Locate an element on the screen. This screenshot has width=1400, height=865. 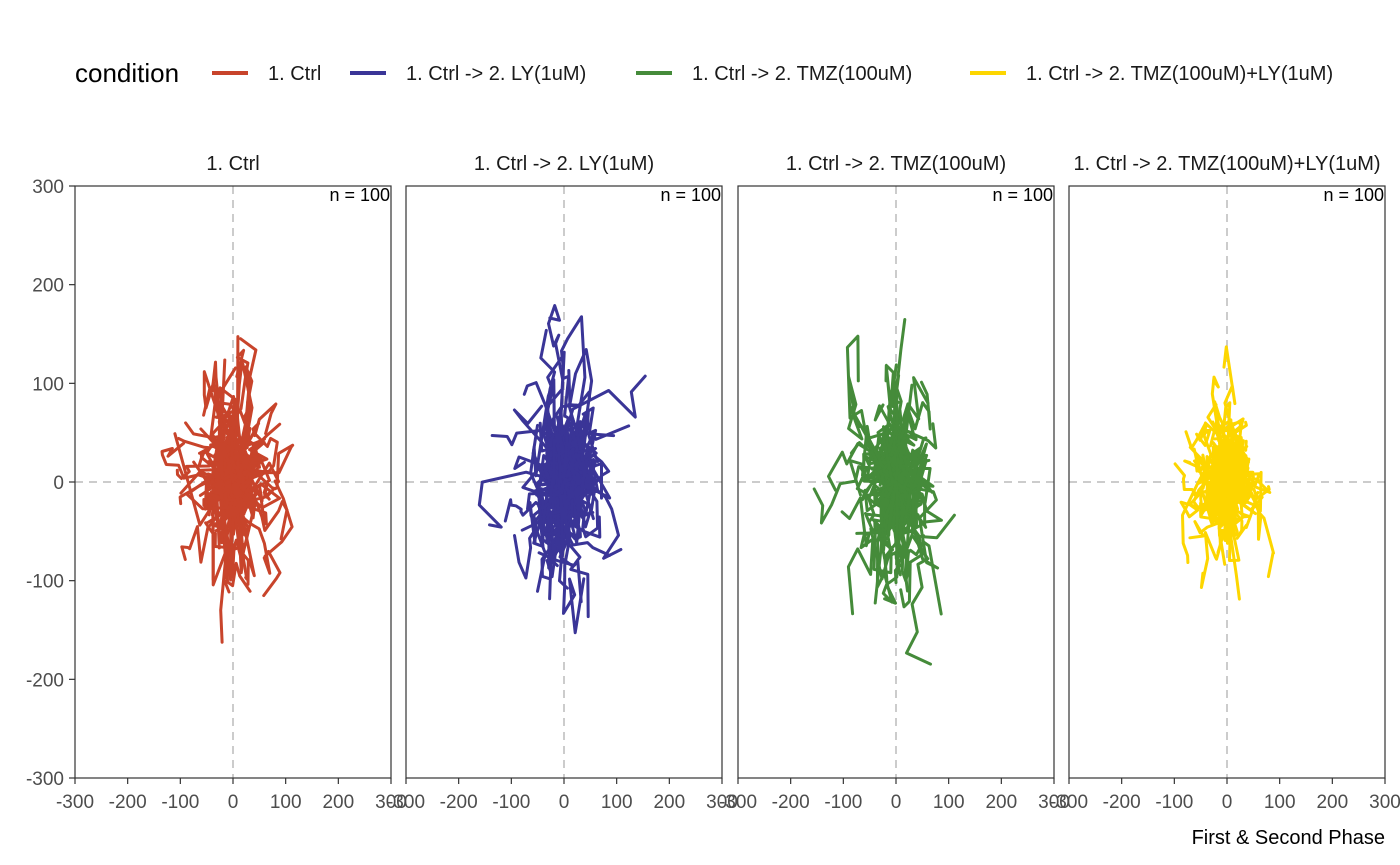
x-axis-caption: First & Second Phase is located at coordinates (1288, 838).